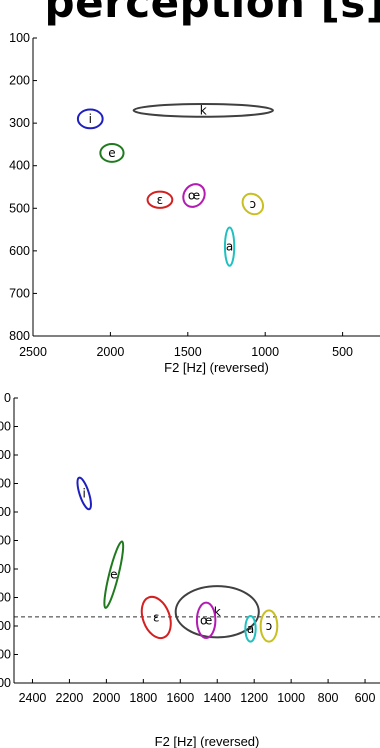 This screenshot has height=748, width=380. Describe the element at coordinates (328, 698) in the screenshot. I see `x-tick-label: 800` at that location.